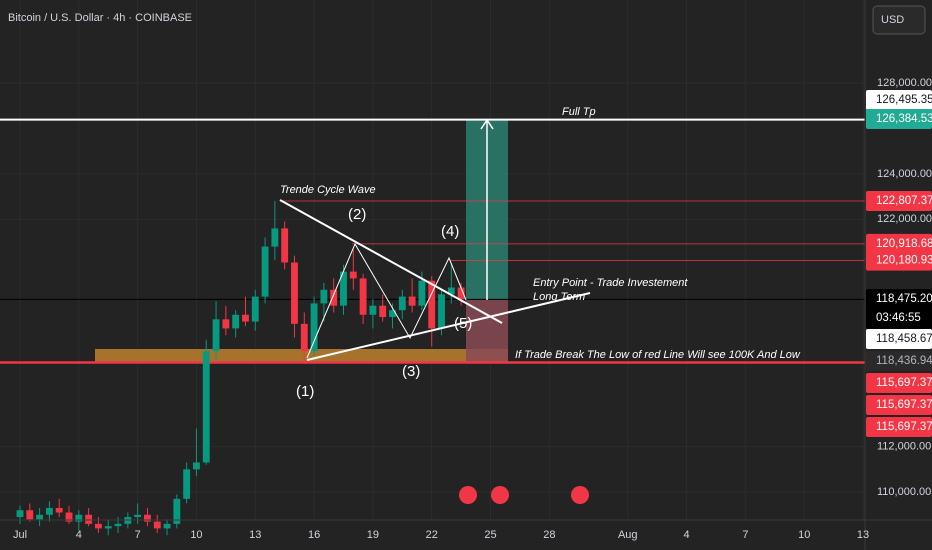 The image size is (932, 550). I want to click on x-tick-label: 28, so click(549, 535).